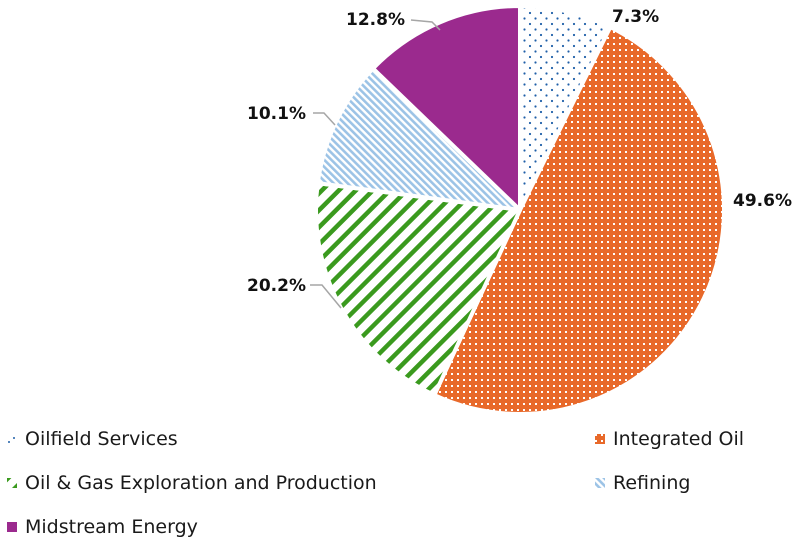 This screenshot has height=551, width=800. What do you see at coordinates (12, 527) in the screenshot?
I see `legend-swatch-midstream-energy` at bounding box center [12, 527].